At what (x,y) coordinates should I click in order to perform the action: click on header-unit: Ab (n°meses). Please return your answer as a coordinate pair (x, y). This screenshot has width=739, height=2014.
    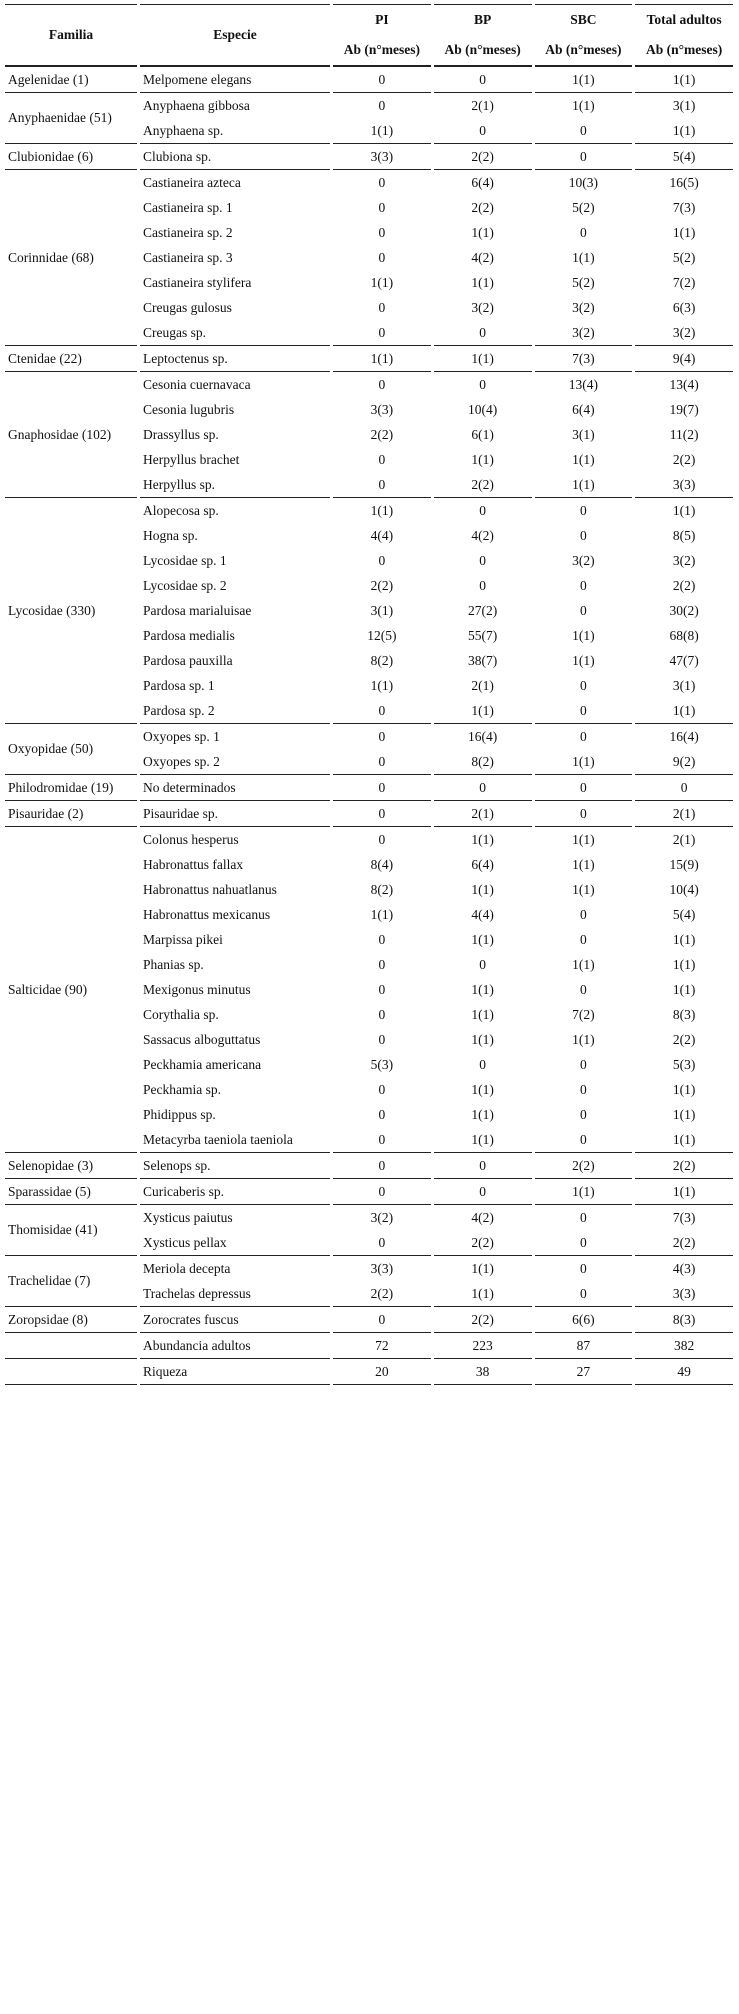
    Looking at the image, I should click on (583, 50).